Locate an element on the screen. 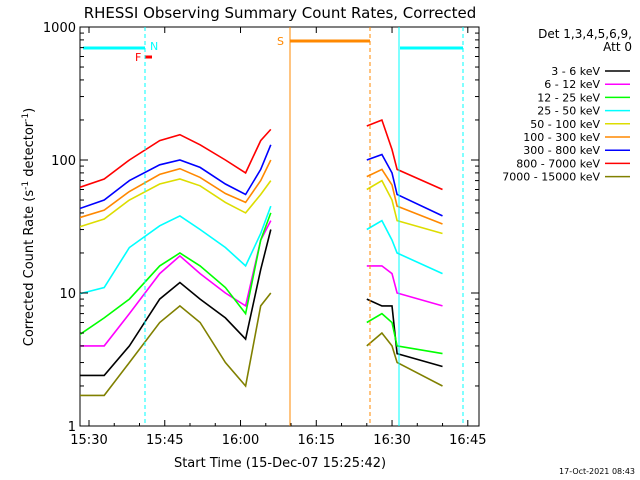 This screenshot has height=480, width=640. x-axis-label: Start Time (15-Dec-07 15:25:42) is located at coordinates (280, 463).